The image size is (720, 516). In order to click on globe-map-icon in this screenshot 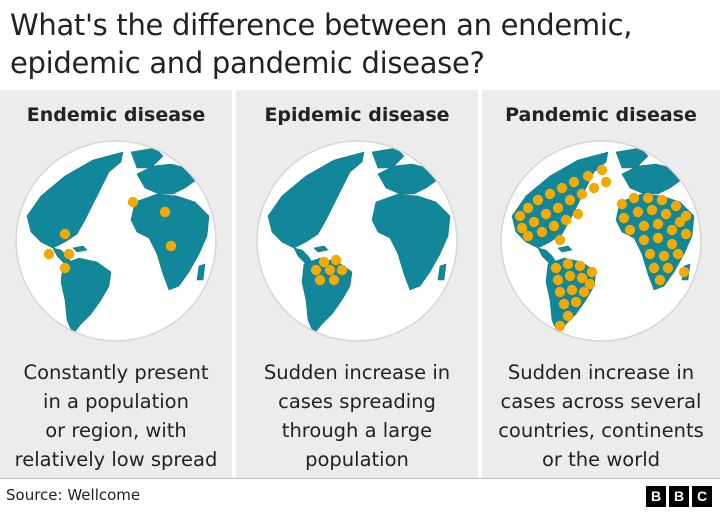, I will do `click(116, 241)`.